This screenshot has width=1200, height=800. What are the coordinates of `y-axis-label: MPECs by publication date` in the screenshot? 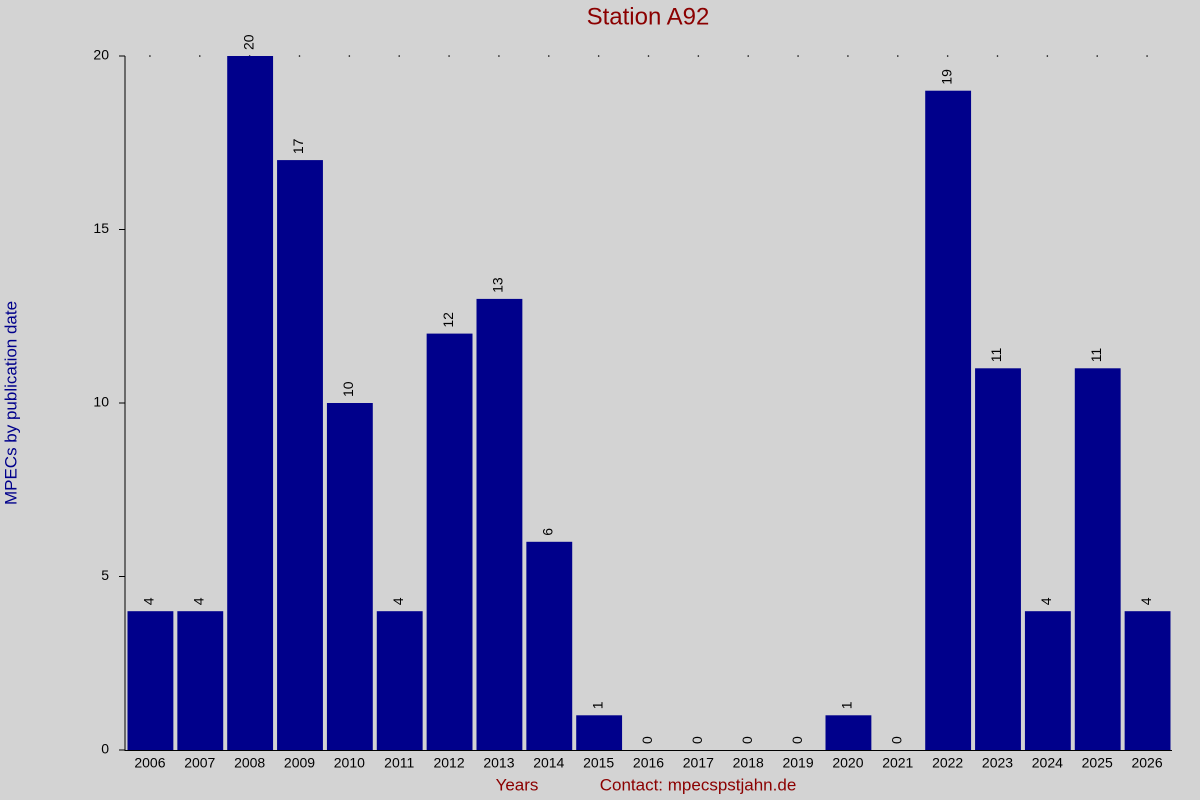 It's located at (10, 403).